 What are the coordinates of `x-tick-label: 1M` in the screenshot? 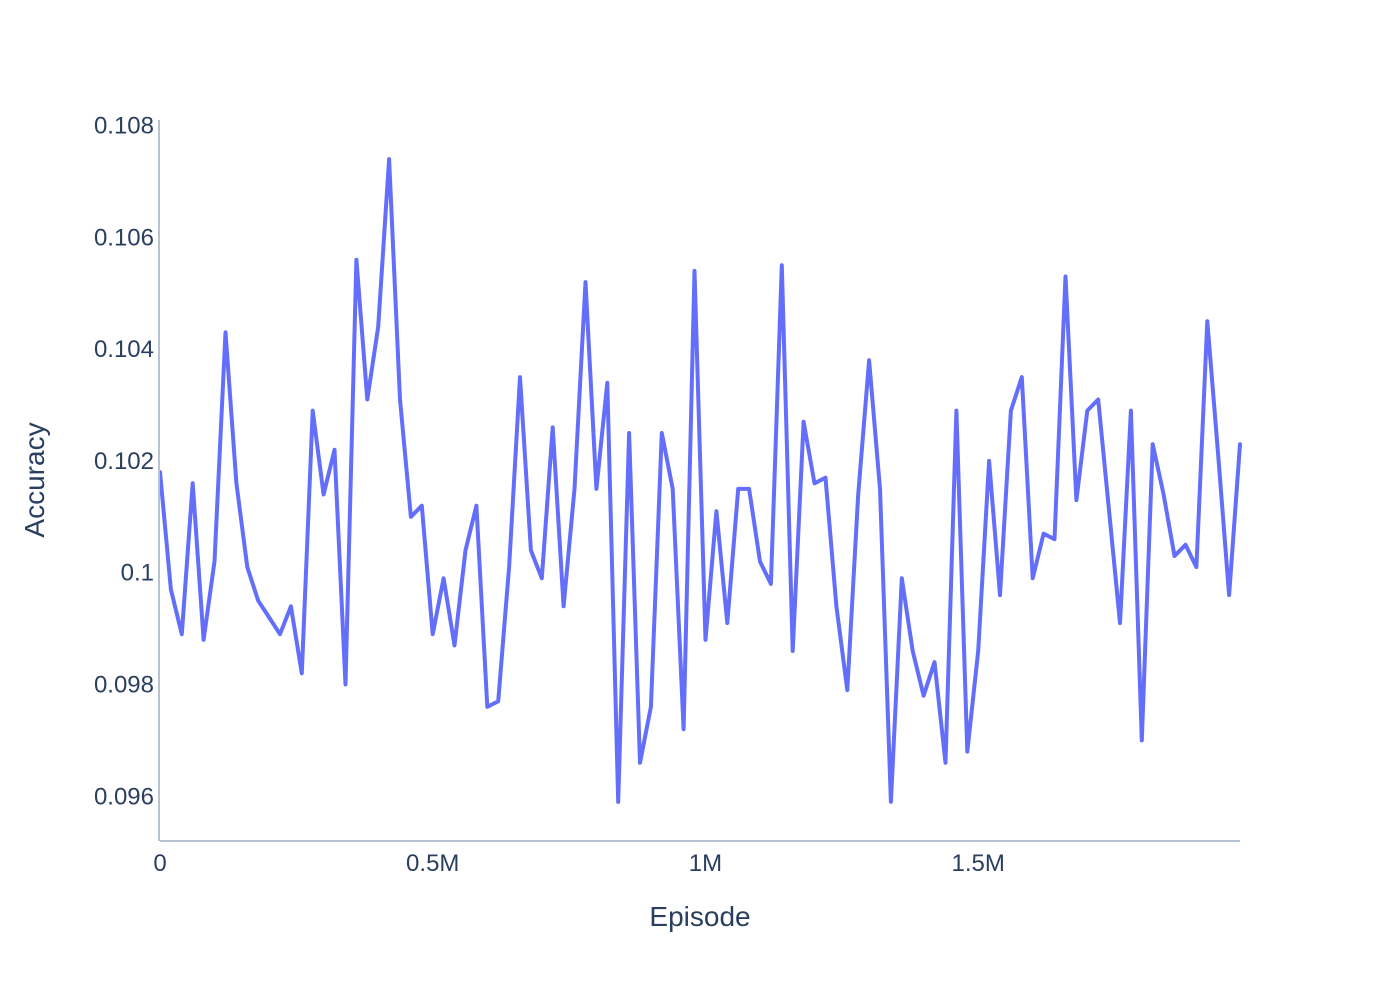 It's located at (705, 863).